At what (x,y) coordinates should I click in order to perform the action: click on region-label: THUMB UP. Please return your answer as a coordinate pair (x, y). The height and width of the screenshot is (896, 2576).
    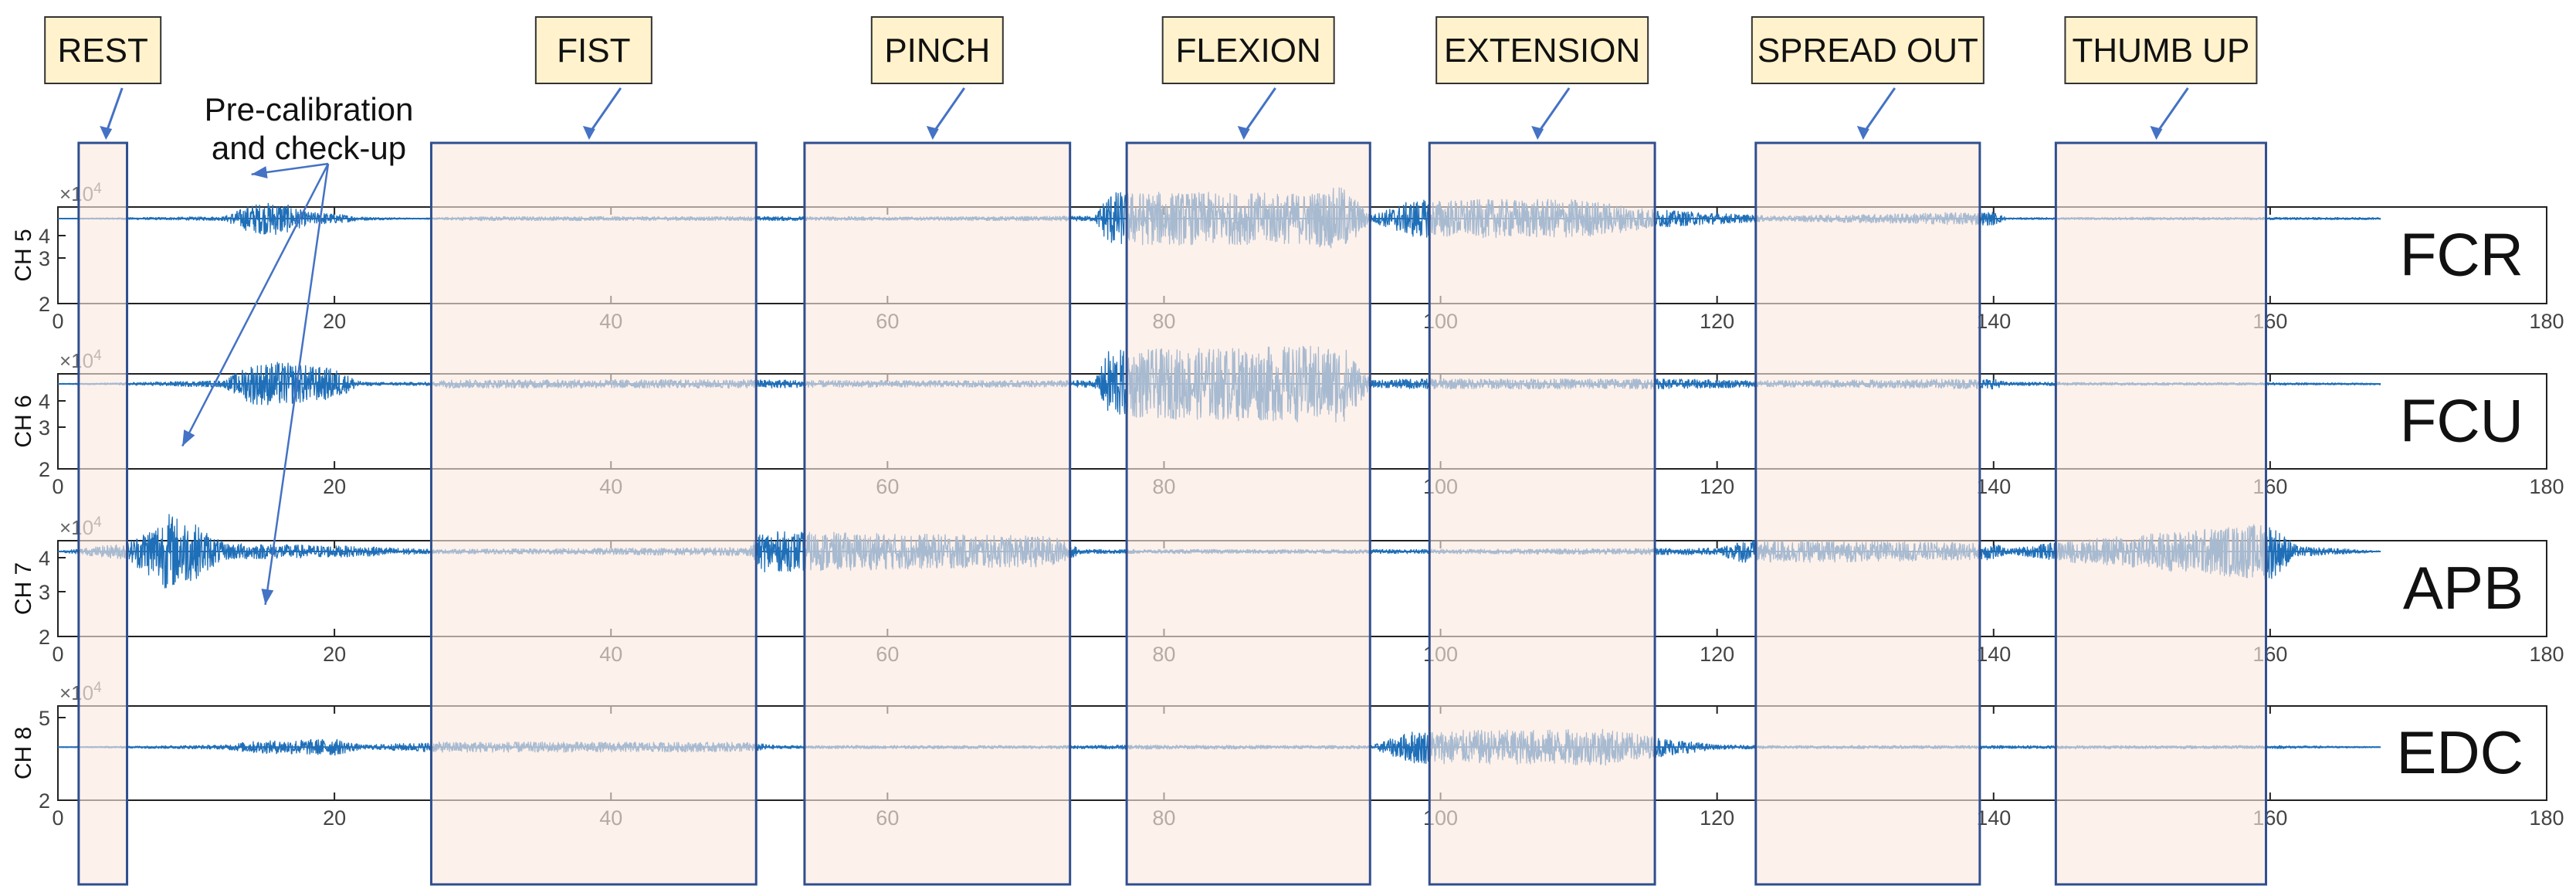
    Looking at the image, I should click on (2161, 51).